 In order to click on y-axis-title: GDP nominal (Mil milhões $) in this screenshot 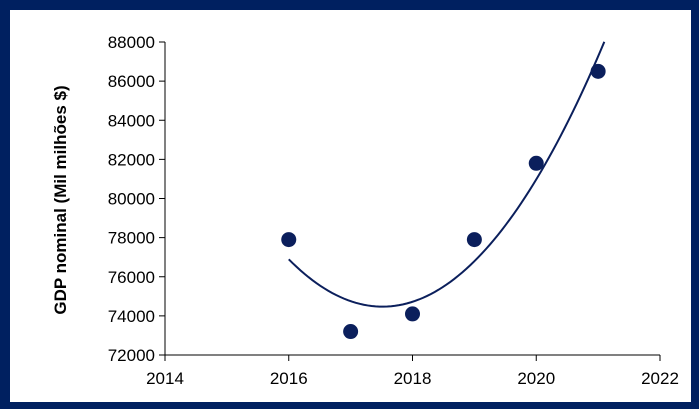, I will do `click(60, 199)`.